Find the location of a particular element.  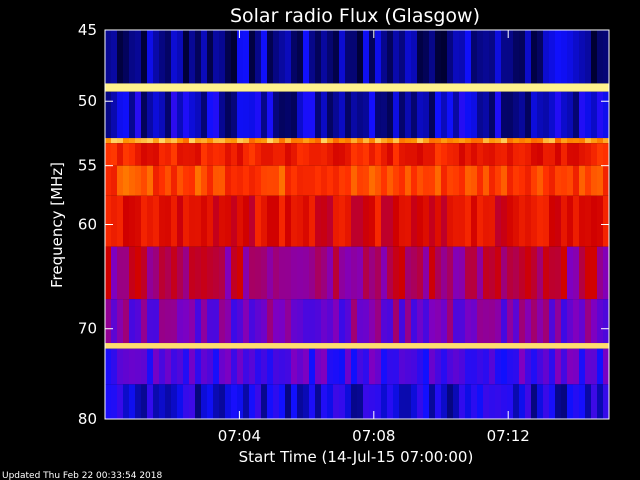

y-tick-label: 80 is located at coordinates (87, 419).